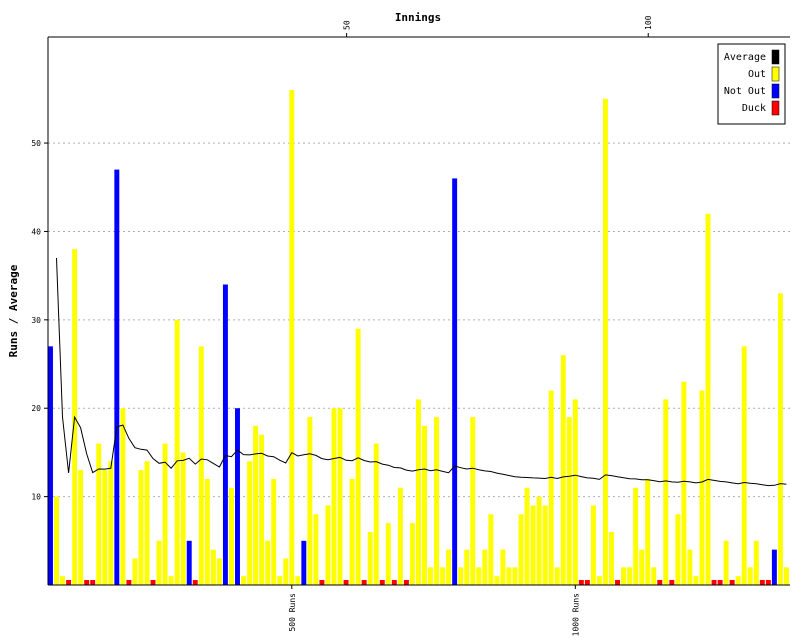 The height and width of the screenshot is (640, 800). Describe the element at coordinates (648, 22) in the screenshot. I see `top-tick-label-100: 100` at that location.